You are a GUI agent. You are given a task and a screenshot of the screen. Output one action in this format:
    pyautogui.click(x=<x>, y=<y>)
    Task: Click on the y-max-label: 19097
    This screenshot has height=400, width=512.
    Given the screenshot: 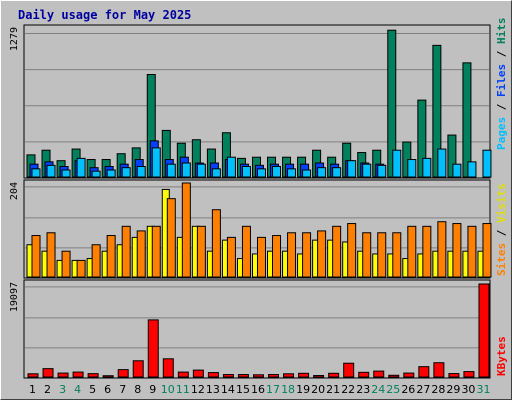 What is the action you would take?
    pyautogui.click(x=14, y=297)
    